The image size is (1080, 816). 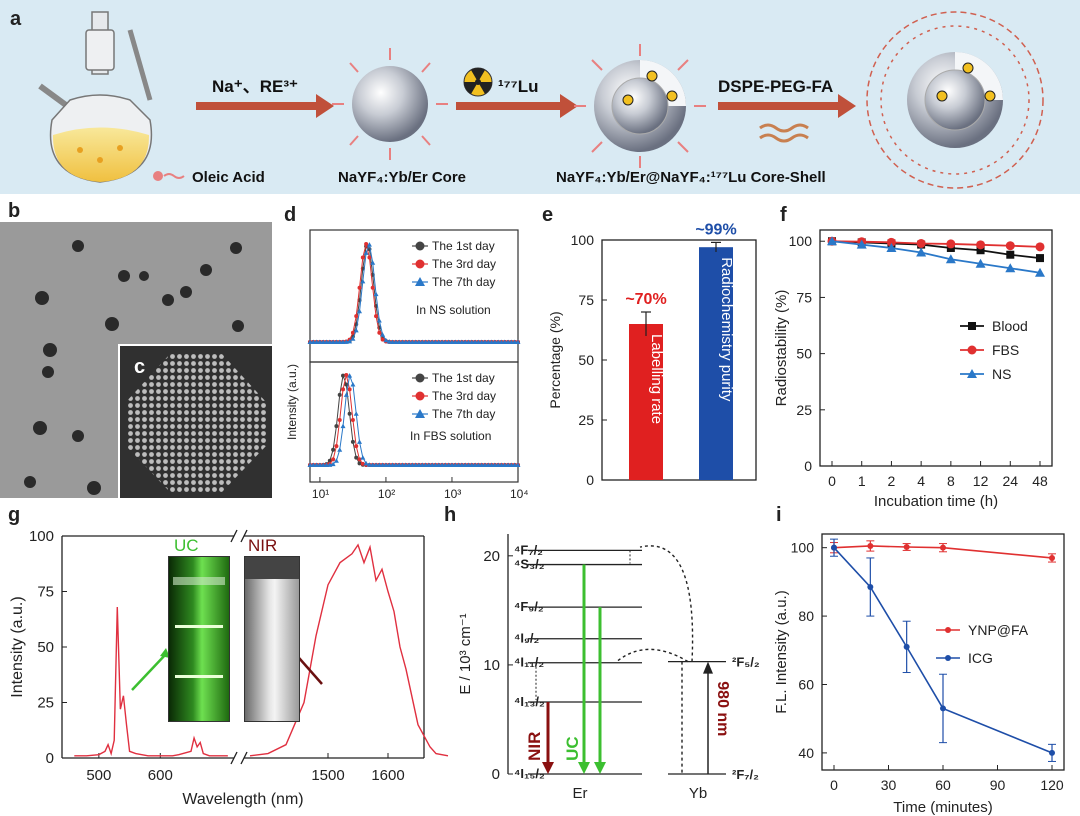 What do you see at coordinates (586, 420) in the screenshot?
I see `chart-e-ytick-label: 25` at bounding box center [586, 420].